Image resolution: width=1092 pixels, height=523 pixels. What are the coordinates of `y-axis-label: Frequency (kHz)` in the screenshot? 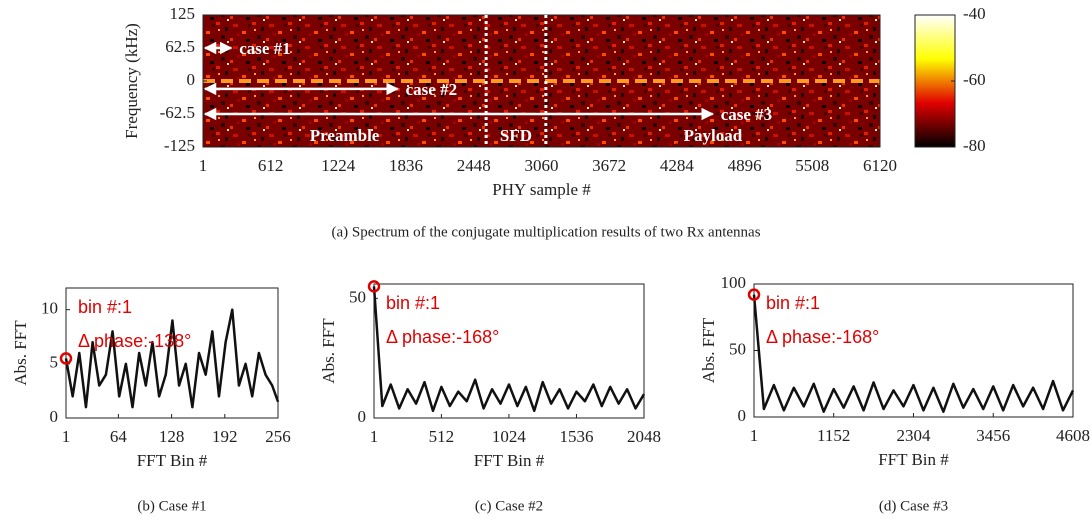 It's located at (131, 81).